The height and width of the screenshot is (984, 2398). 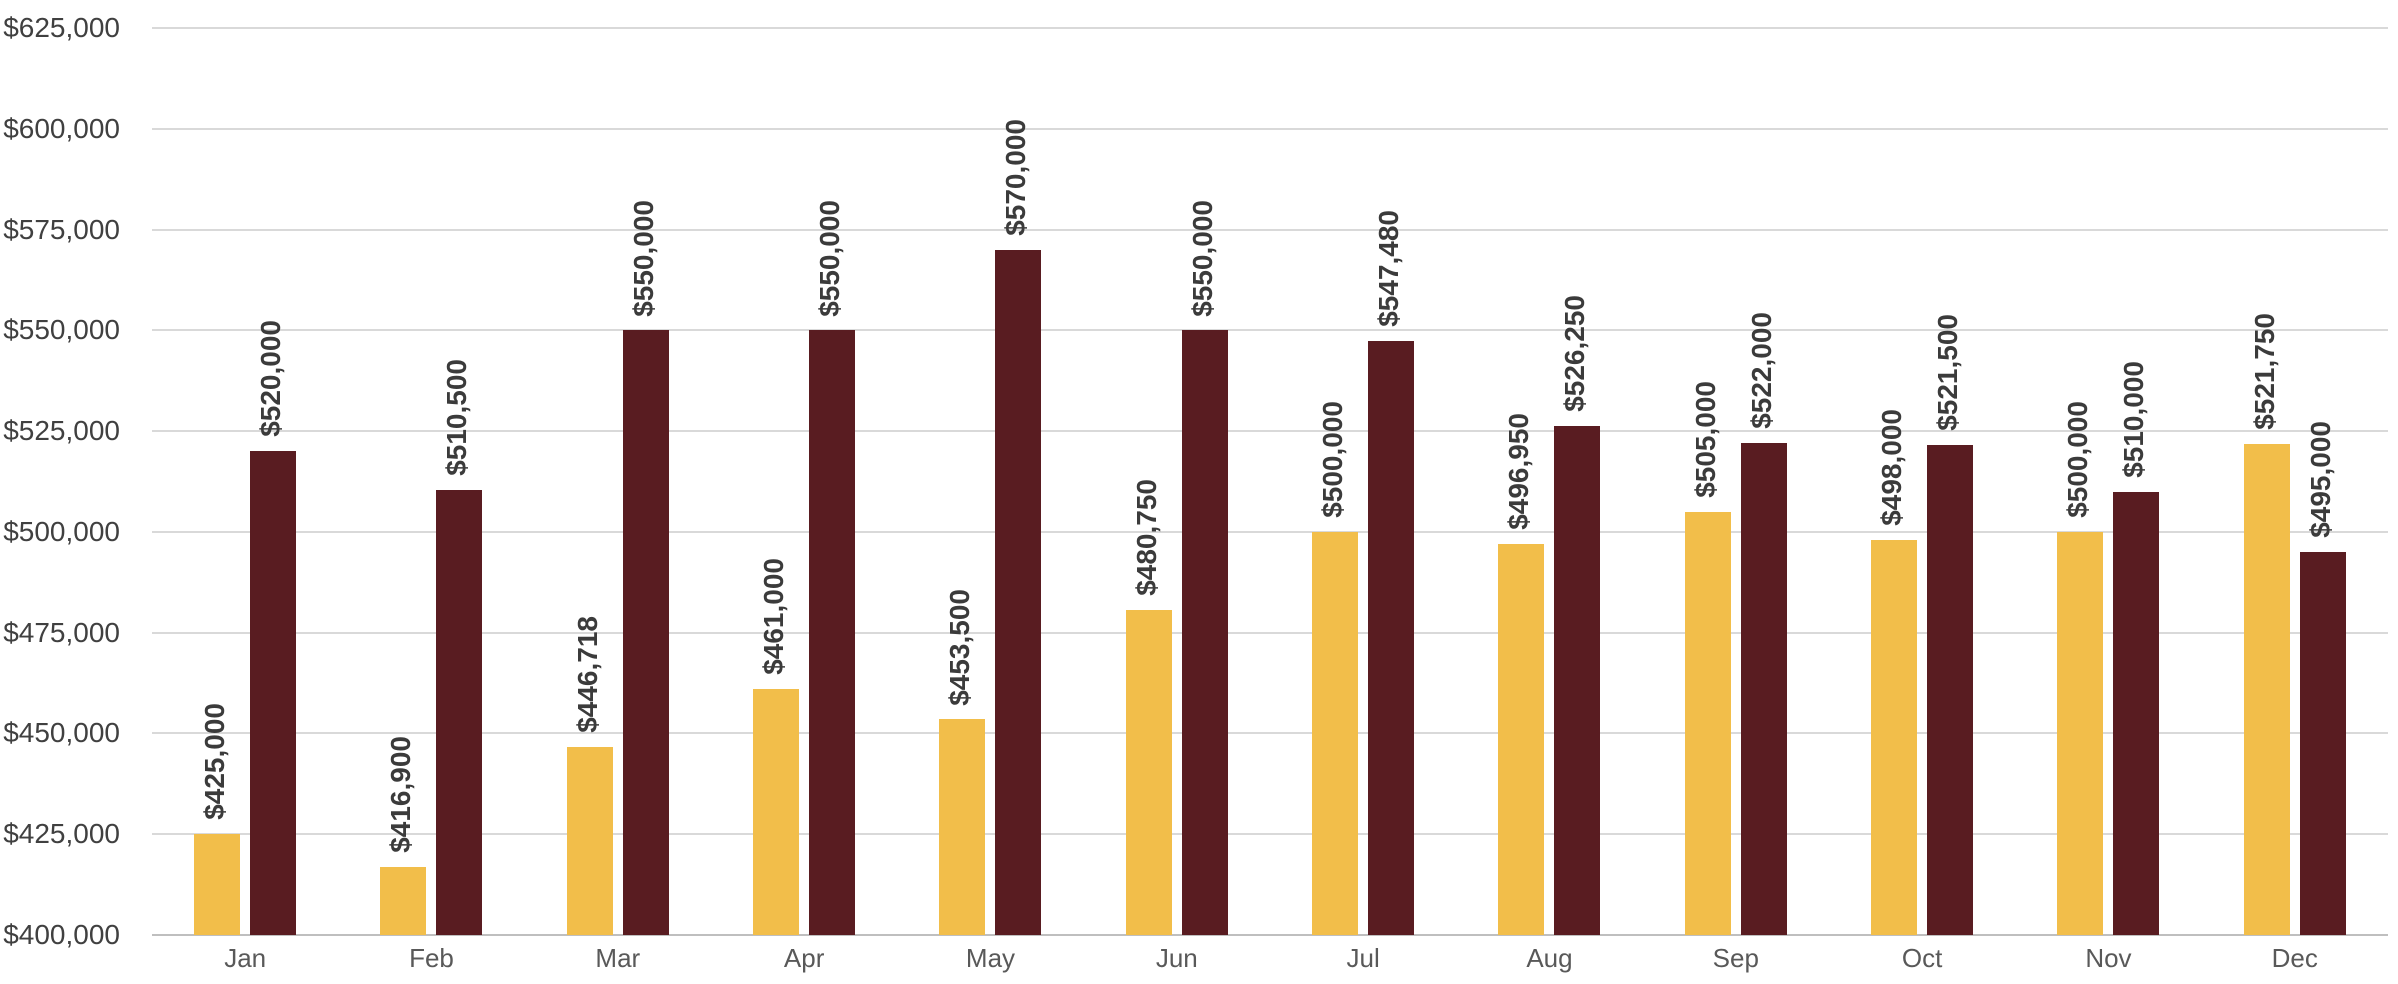 I want to click on y-axis-tick-label: $425,000, so click(x=61, y=834).